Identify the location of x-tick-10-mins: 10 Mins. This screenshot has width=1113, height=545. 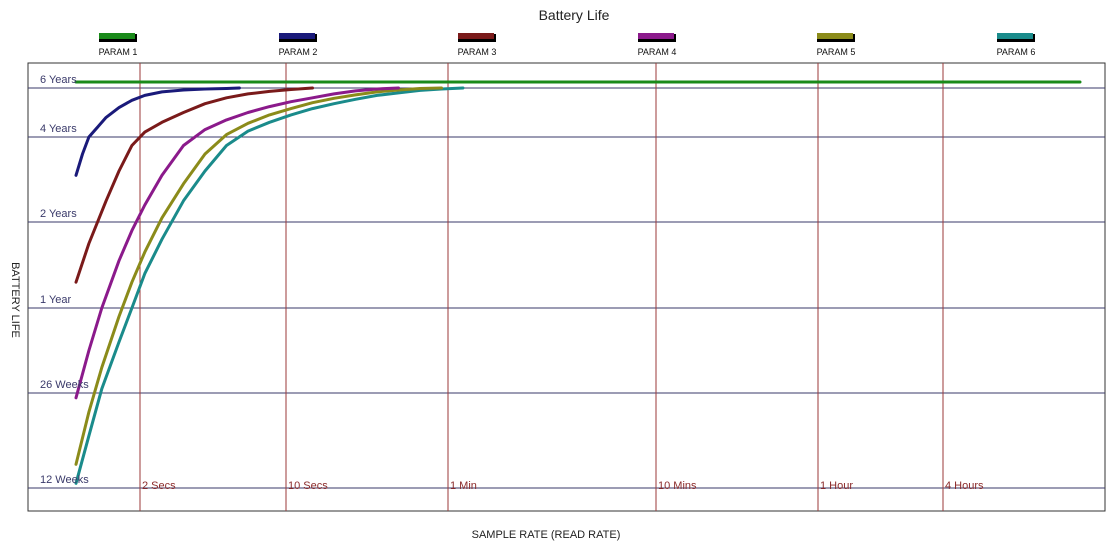
(677, 486).